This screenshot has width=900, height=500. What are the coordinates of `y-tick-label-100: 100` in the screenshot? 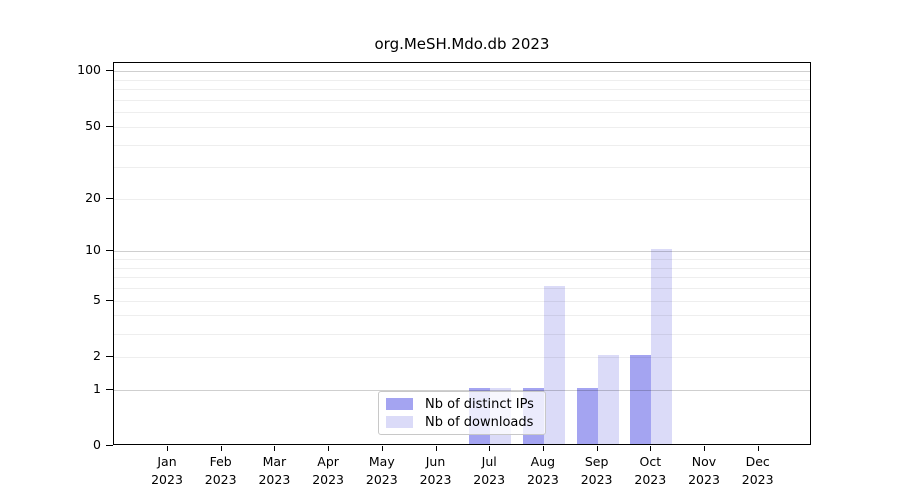 It's located at (89, 70).